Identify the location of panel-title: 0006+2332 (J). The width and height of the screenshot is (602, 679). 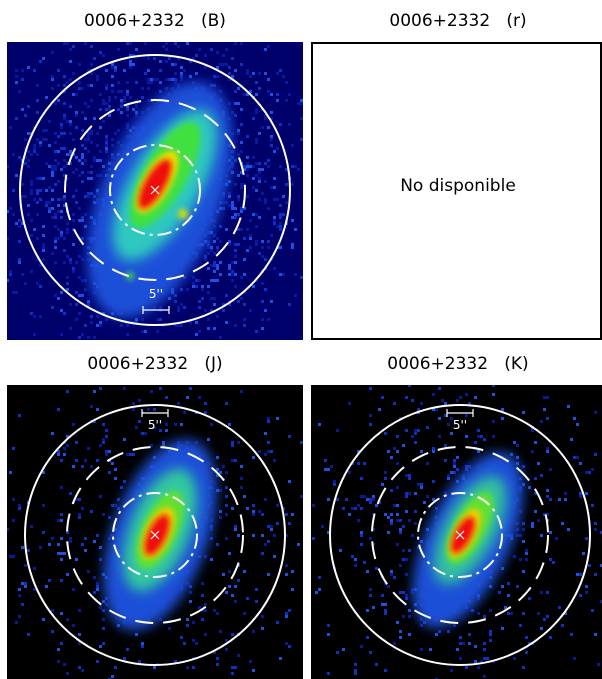
(154, 364).